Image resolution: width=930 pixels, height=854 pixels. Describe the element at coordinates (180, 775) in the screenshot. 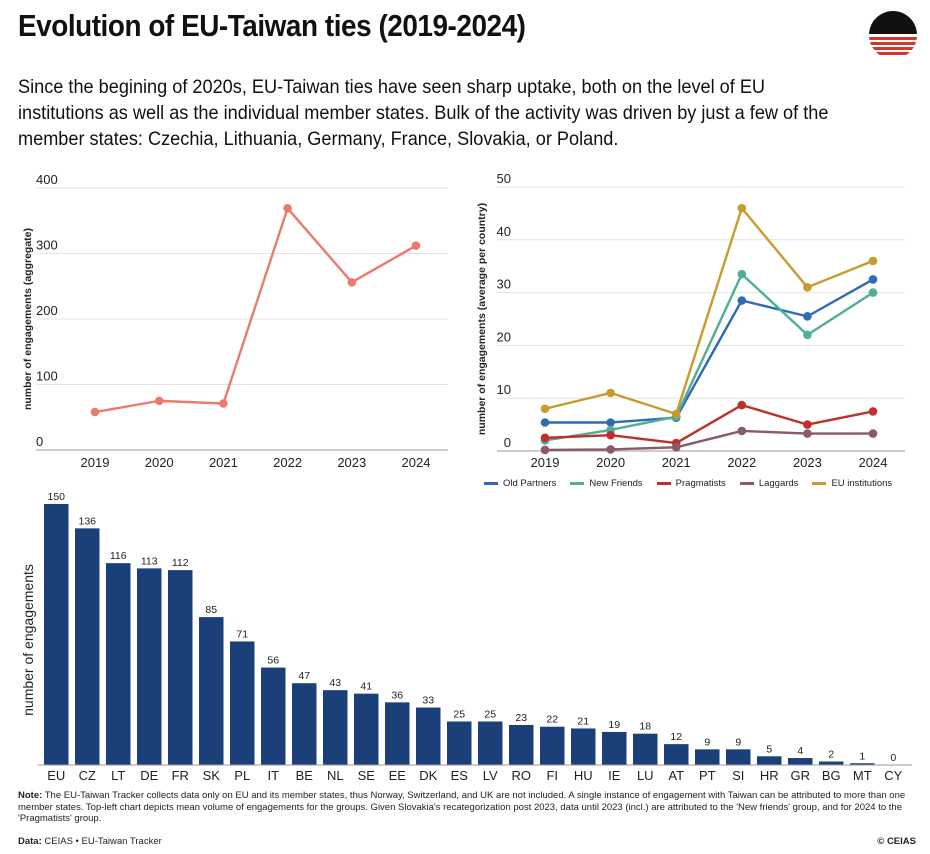

I see `x-tick-label: FR` at that location.